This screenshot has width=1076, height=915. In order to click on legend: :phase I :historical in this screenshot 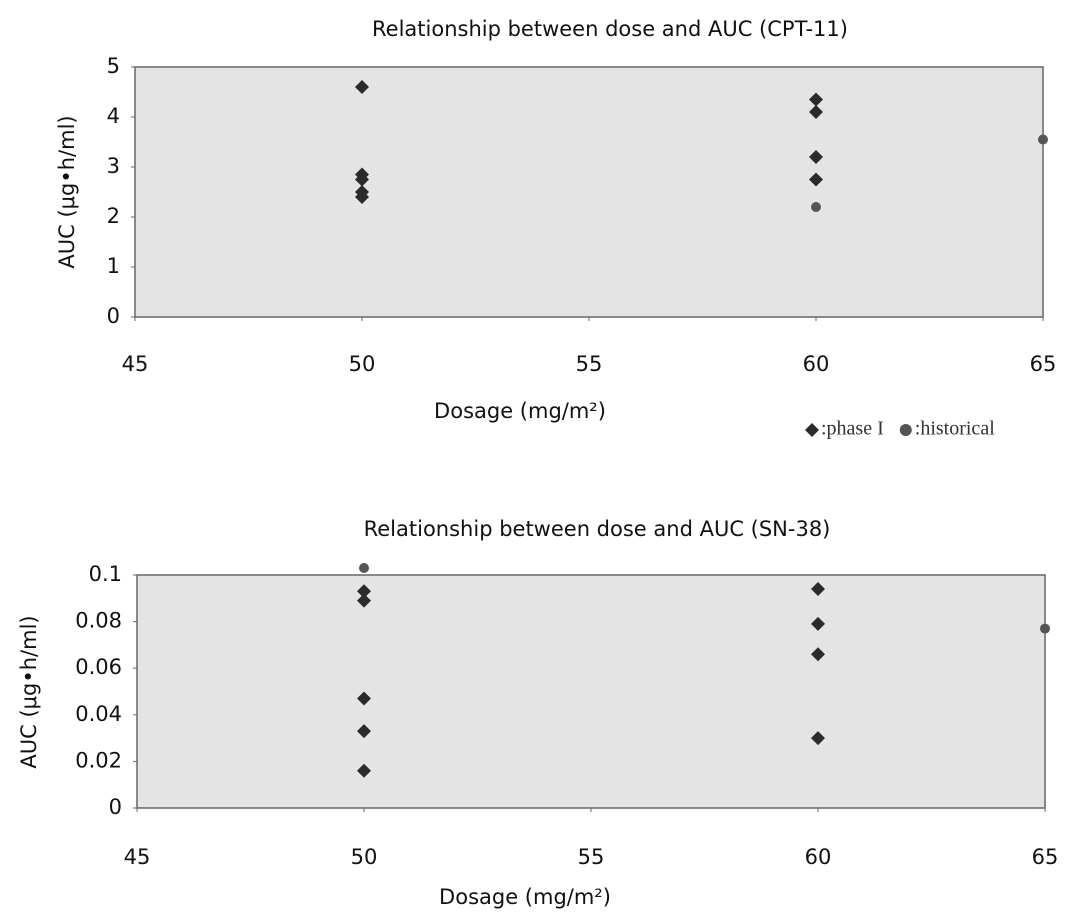, I will do `click(900, 429)`.